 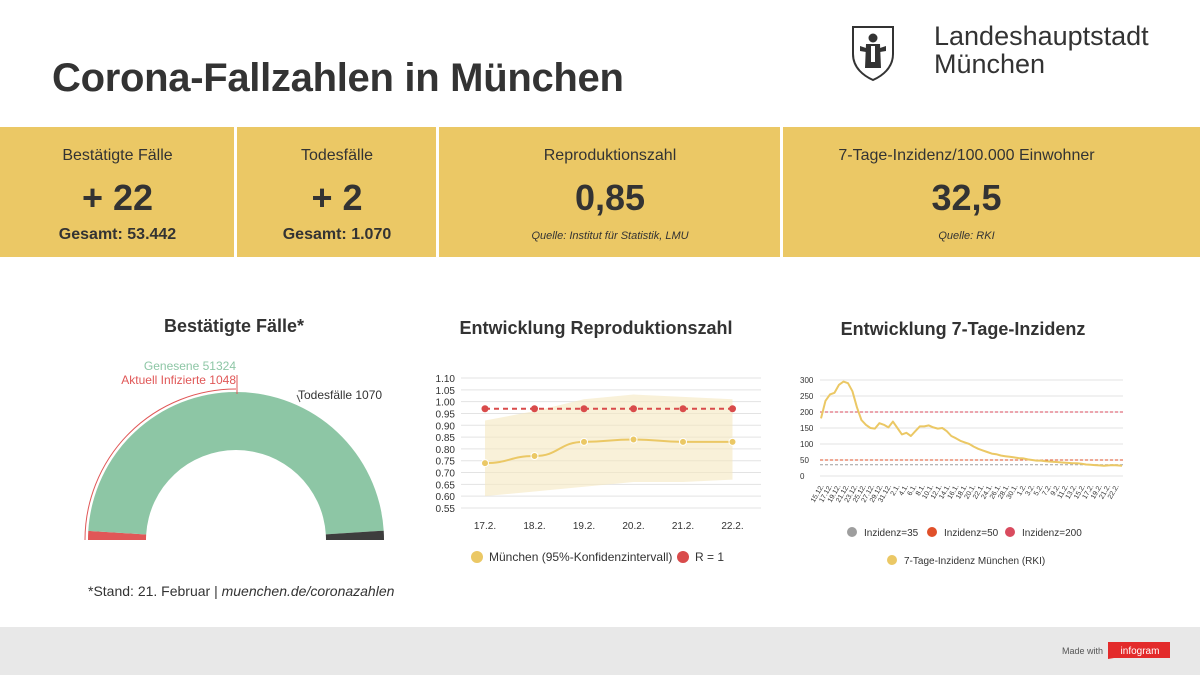 I want to click on r-xtick-label: 18.2., so click(x=534, y=526).